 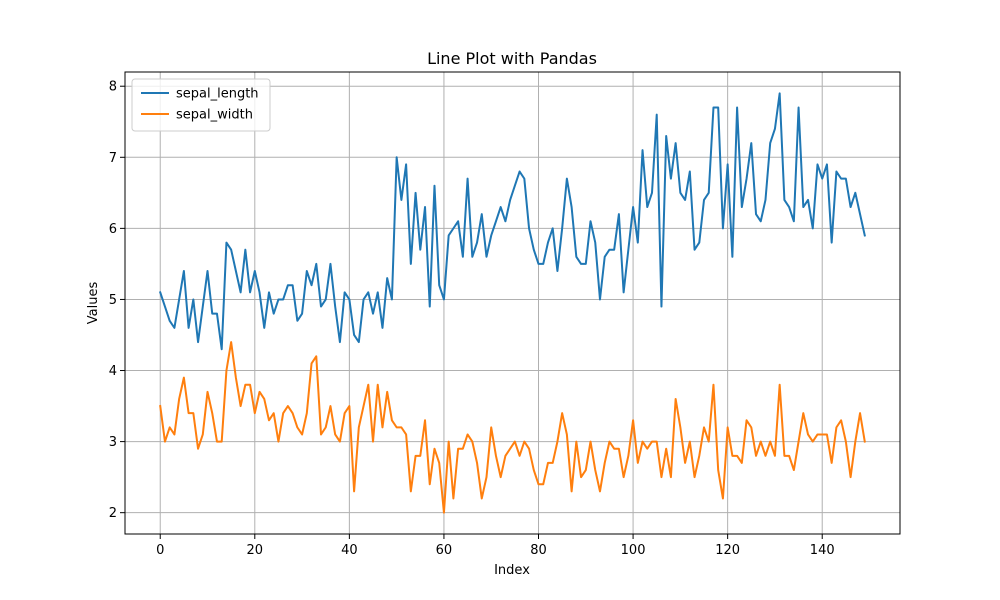 What do you see at coordinates (160, 550) in the screenshot?
I see `x-tick-label: 0` at bounding box center [160, 550].